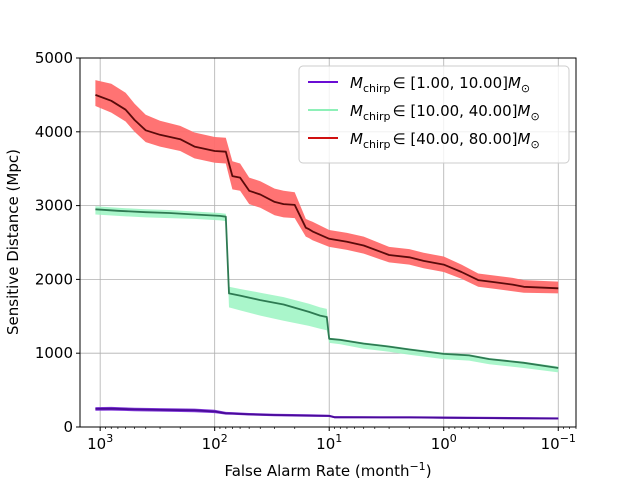 Image resolution: width=640 pixels, height=480 pixels. What do you see at coordinates (455, 111) in the screenshot?
I see `legend-range: ∈ [10.00, 40.00]` at bounding box center [455, 111].